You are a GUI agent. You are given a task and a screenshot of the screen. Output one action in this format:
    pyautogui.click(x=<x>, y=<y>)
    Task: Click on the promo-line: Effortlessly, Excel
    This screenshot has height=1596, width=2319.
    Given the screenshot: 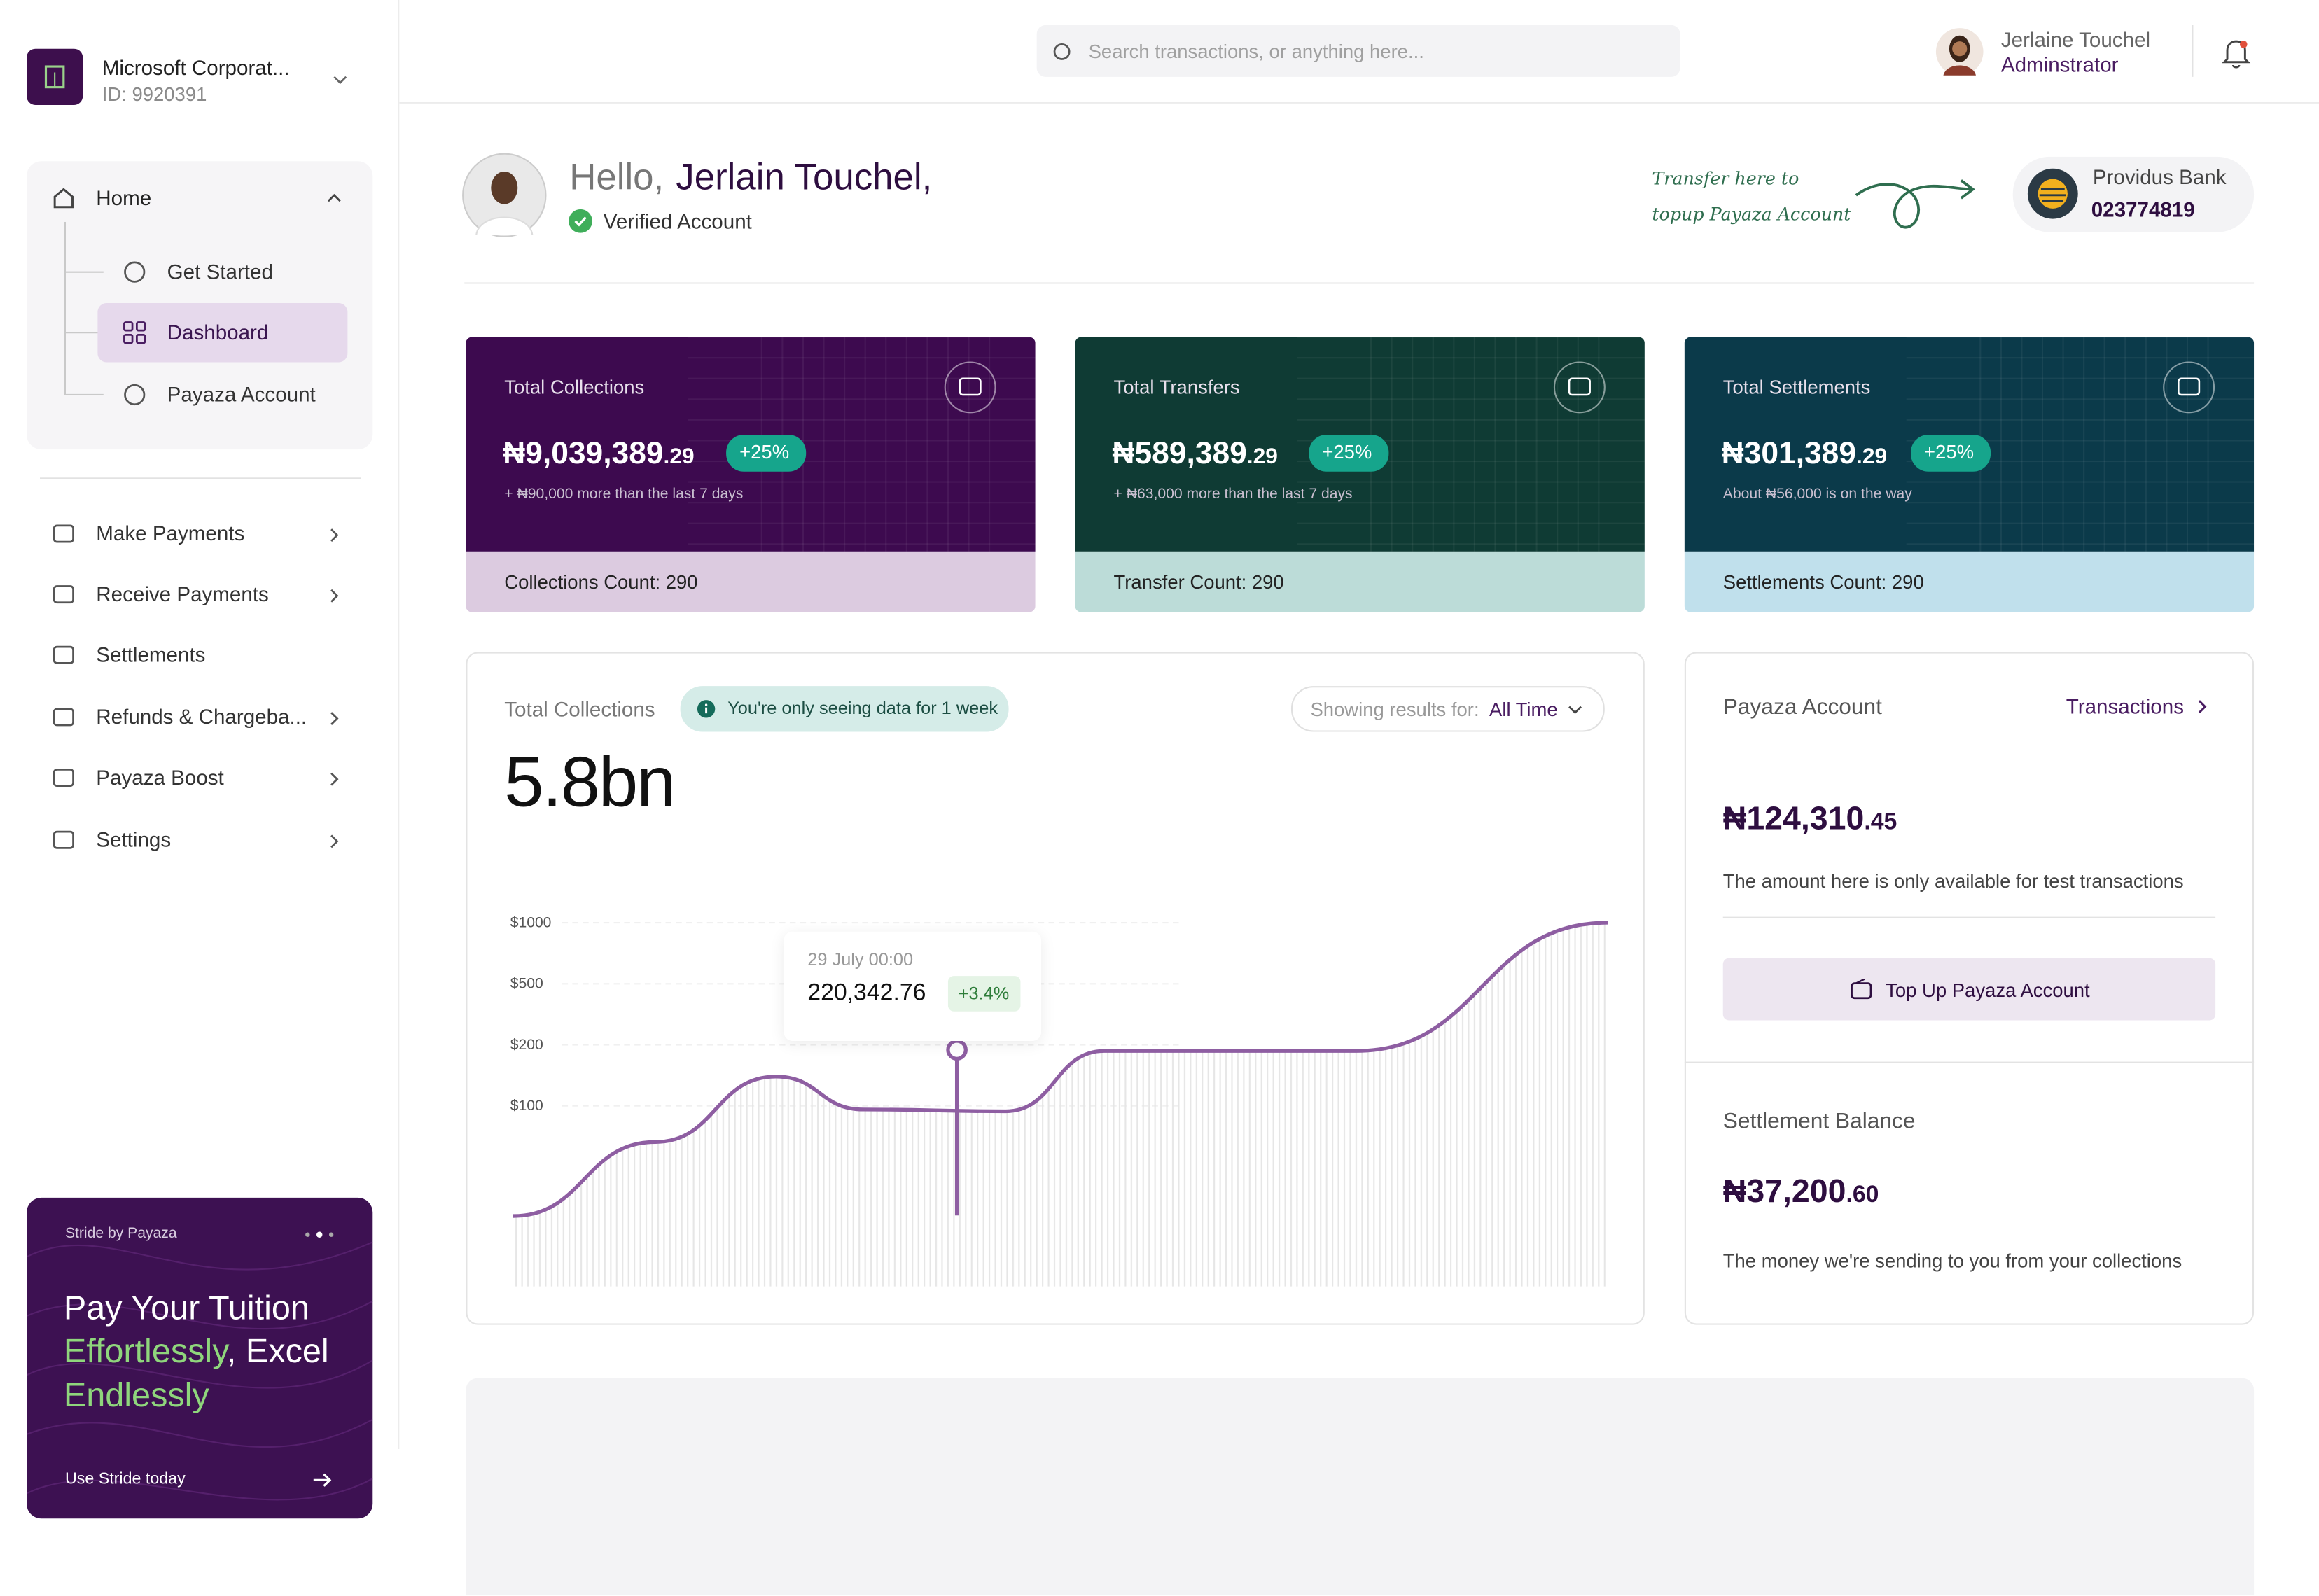 What is the action you would take?
    pyautogui.click(x=196, y=1351)
    